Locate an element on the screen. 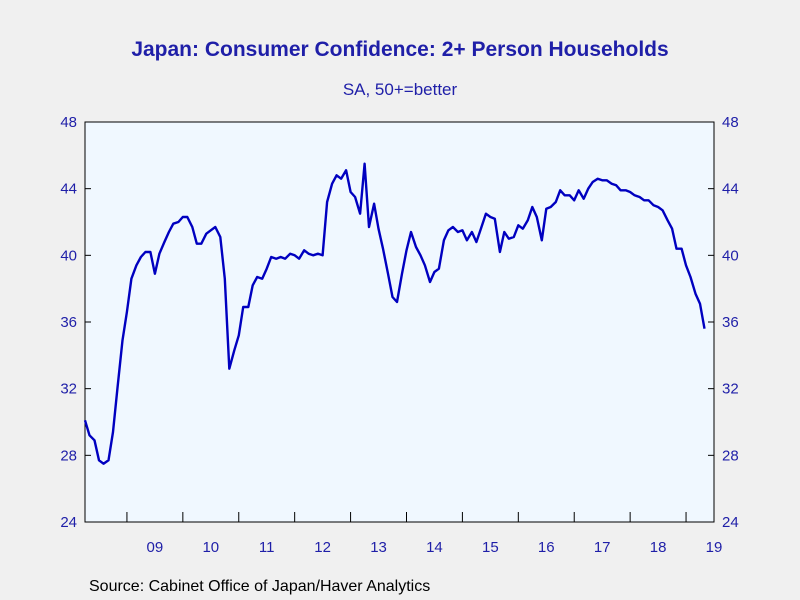  x-tick-label: 15 is located at coordinates (490, 547).